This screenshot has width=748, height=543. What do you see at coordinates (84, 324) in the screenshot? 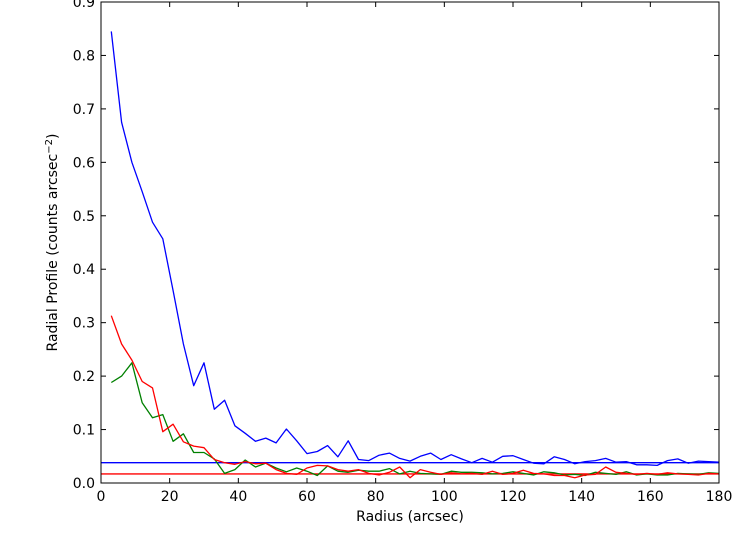
I see `y-tick-label: 0.3` at bounding box center [84, 324].